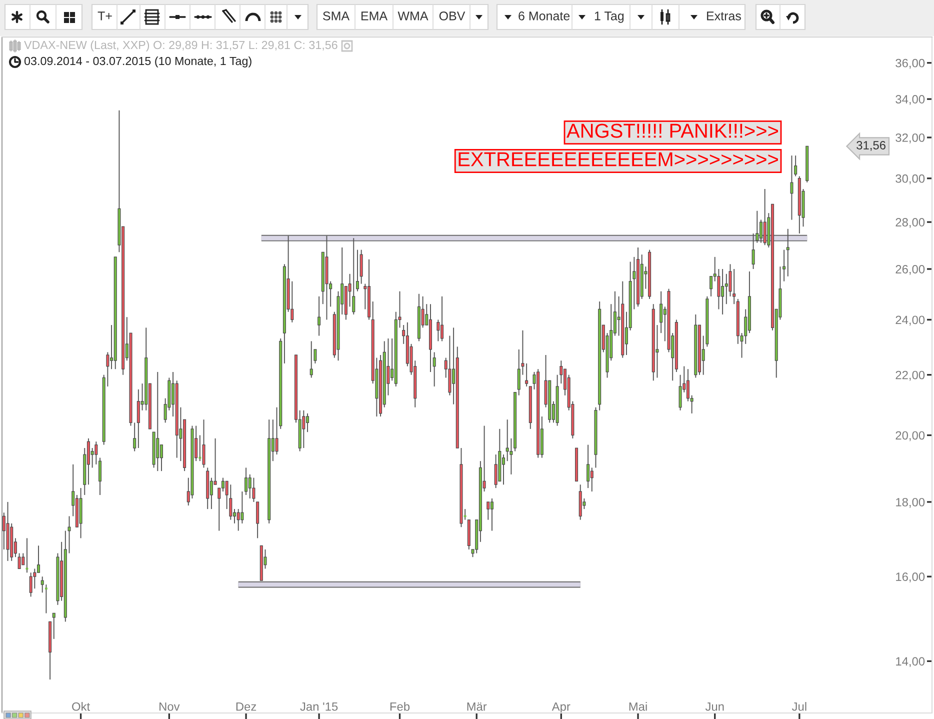 This screenshot has height=719, width=934. Describe the element at coordinates (672, 131) in the screenshot. I see `annotation: ANGST!!!!! PANIK!!!>>>` at that location.